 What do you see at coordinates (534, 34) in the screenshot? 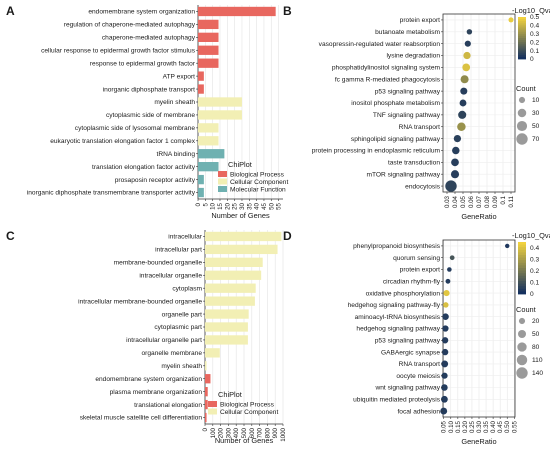
I see `colorbar-tick-b: 0.3` at bounding box center [534, 34].